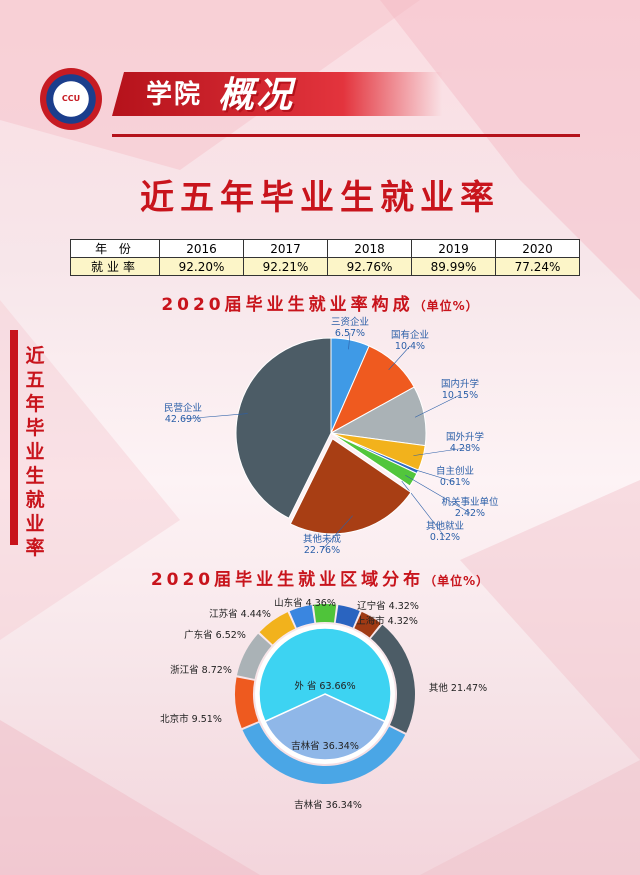  Describe the element at coordinates (410, 335) in the screenshot. I see `pie-slice-label: 国有企业` at that location.